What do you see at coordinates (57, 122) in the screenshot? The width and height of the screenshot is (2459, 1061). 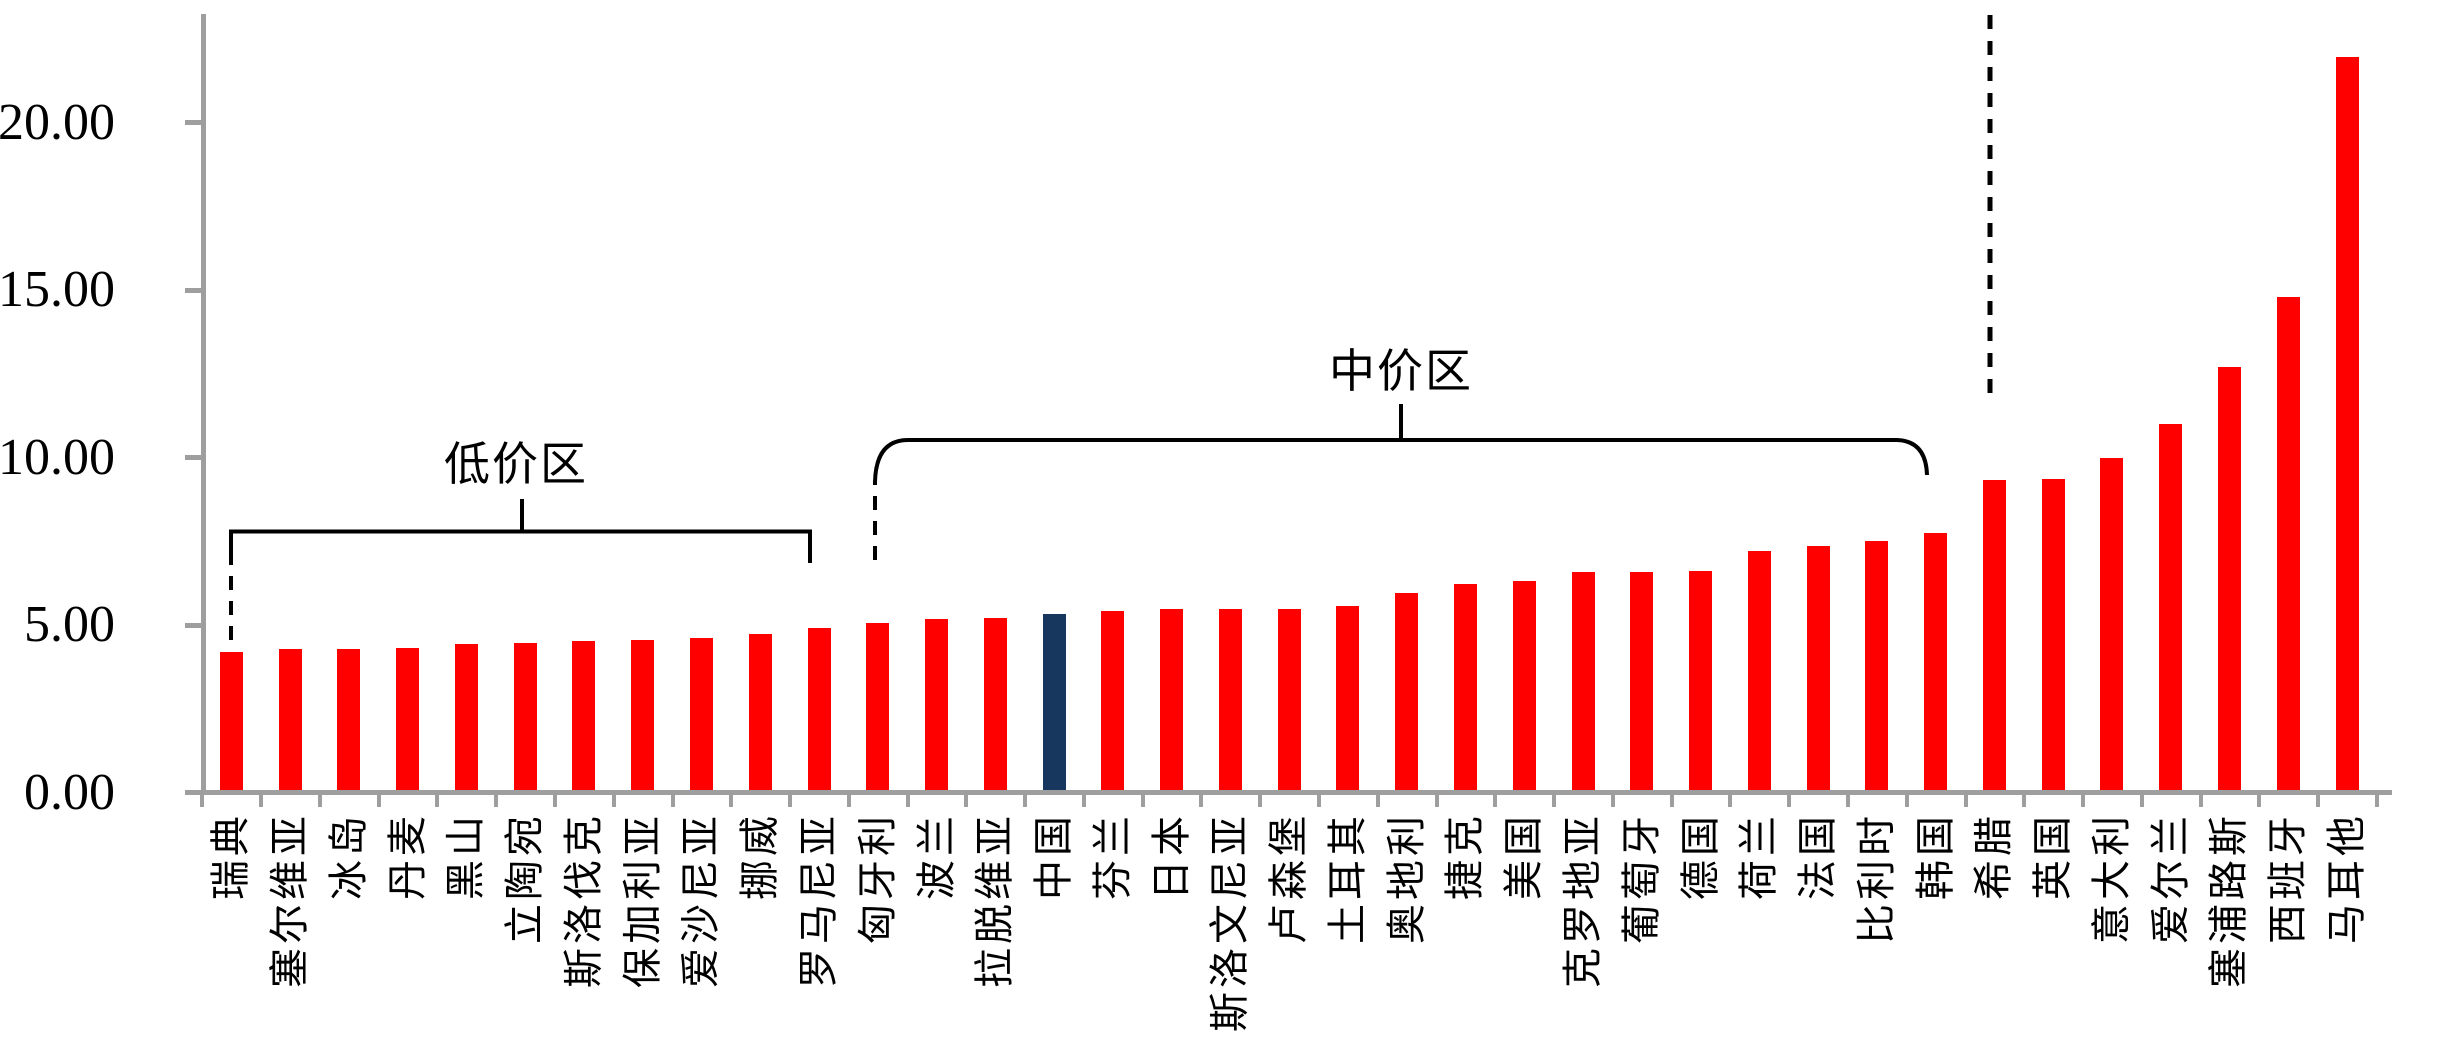 I see `y-tick-label: 20.00` at bounding box center [57, 122].